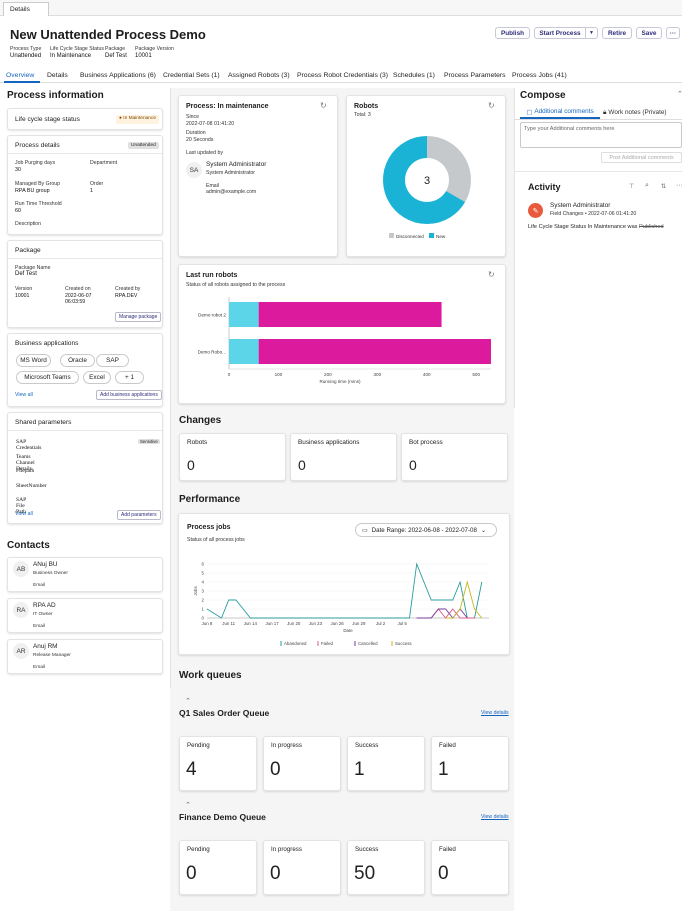  Describe the element at coordinates (209, 527) in the screenshot. I see `process-jobs-title: Process jobs` at that location.